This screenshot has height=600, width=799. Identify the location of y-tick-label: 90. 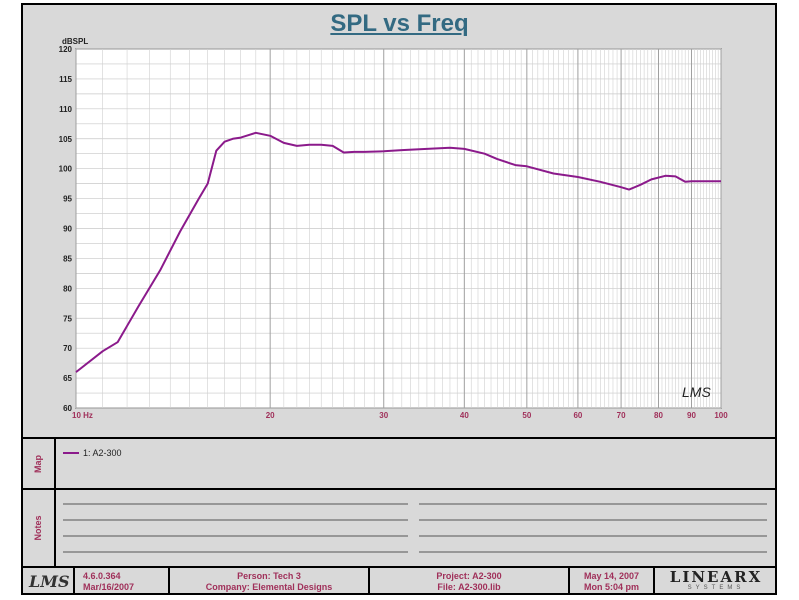
(67, 229).